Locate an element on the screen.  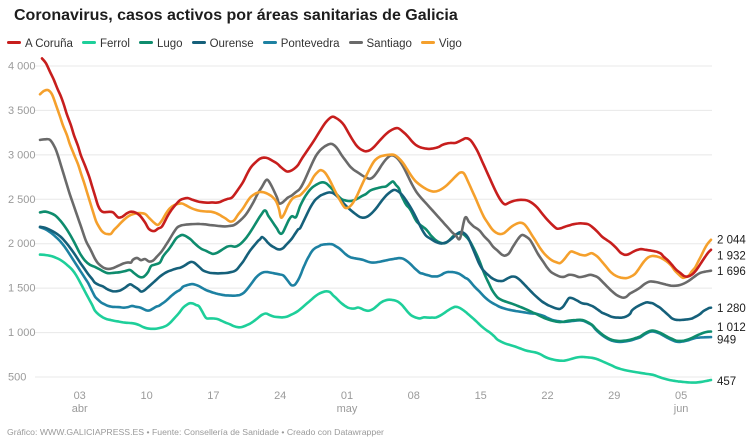
svg-text: 2 044 is located at coordinates (731, 241).